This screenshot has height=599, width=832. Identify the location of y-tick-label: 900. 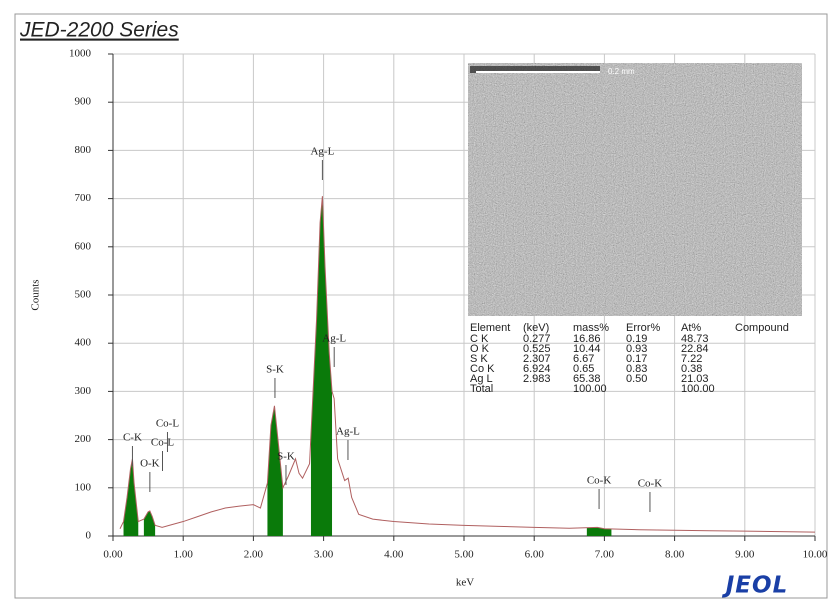
(83, 102).